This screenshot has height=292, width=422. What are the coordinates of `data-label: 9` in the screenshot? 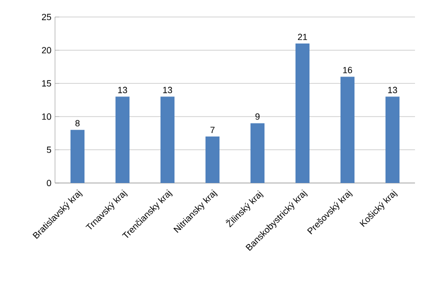 It's located at (257, 116).